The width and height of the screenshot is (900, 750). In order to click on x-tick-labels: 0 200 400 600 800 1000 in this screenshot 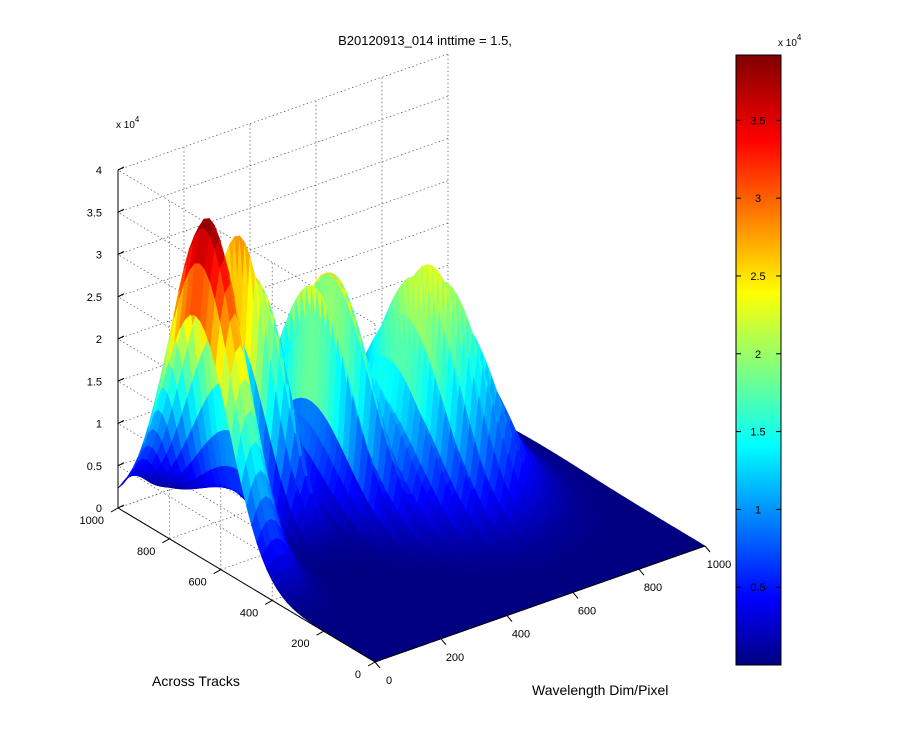, I will do `click(552, 616)`.